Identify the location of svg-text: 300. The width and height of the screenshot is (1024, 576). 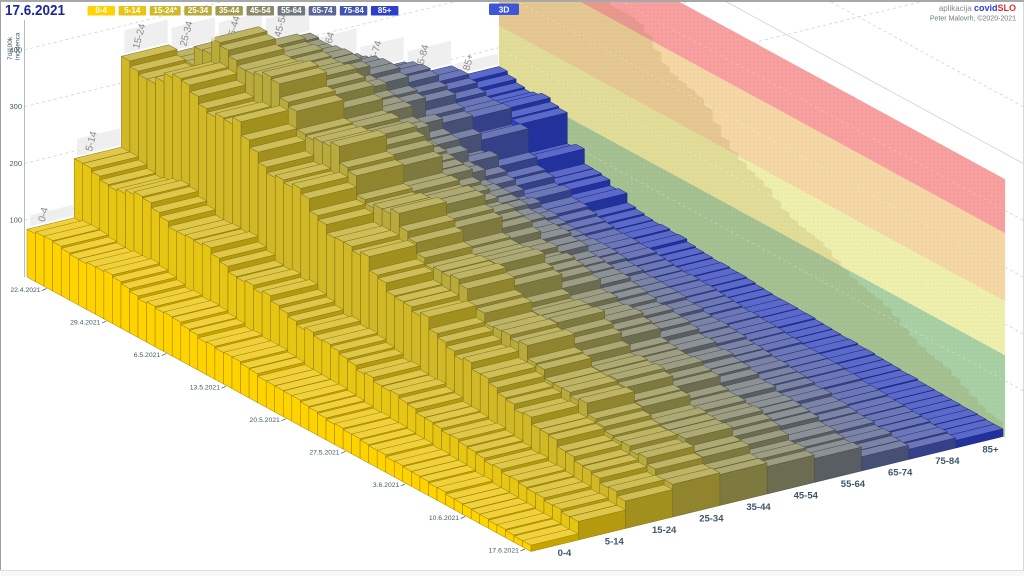
(15, 106).